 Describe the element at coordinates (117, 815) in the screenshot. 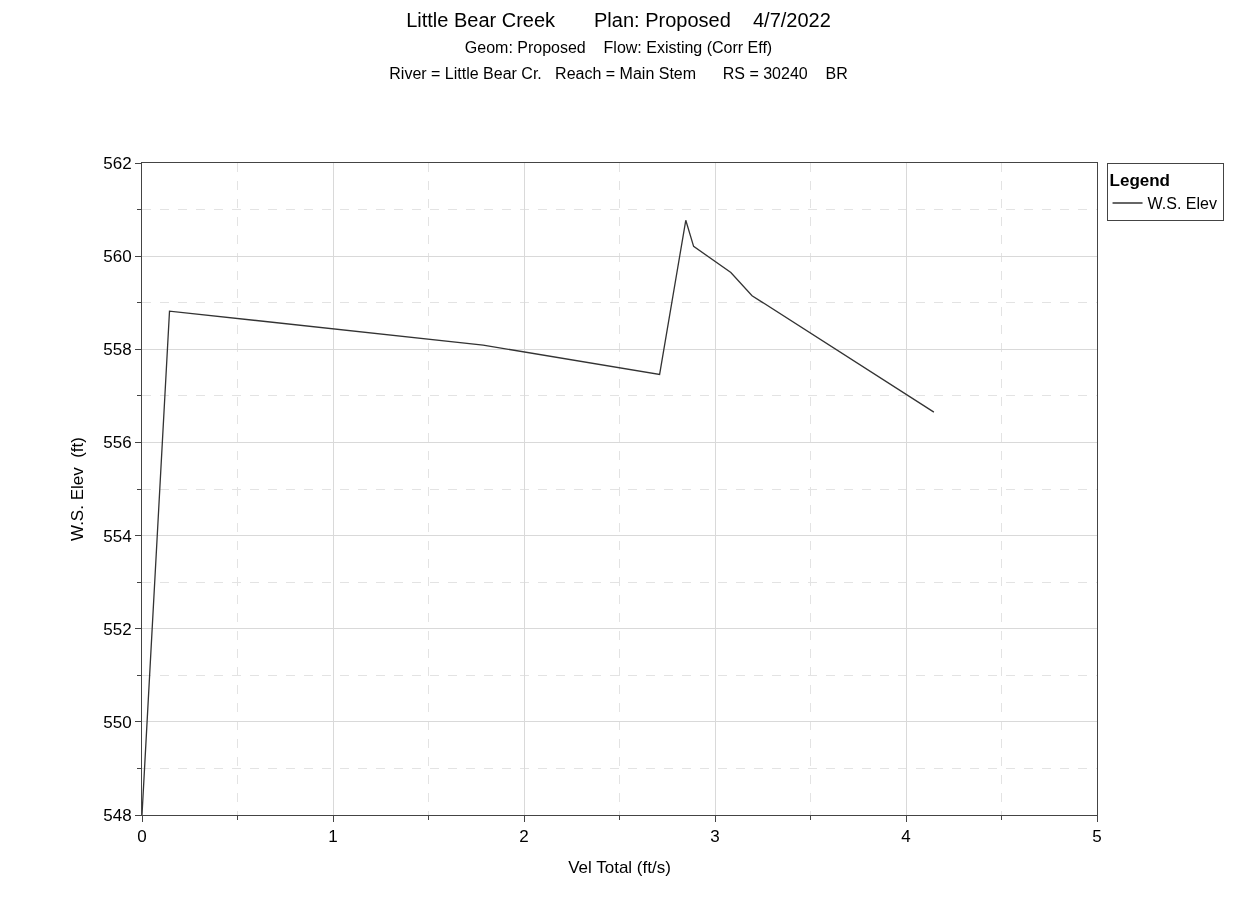

I see `y-tick-label: 548` at that location.